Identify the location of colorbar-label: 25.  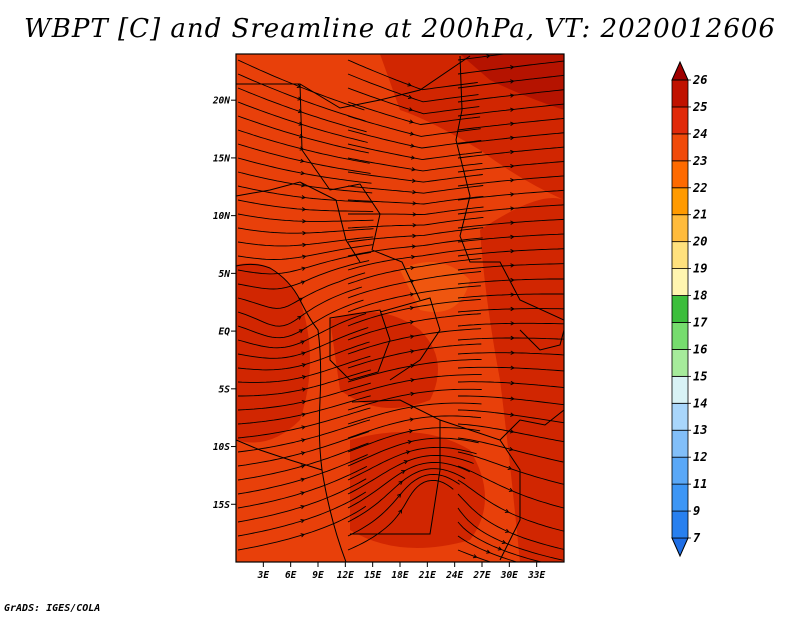
(699, 107).